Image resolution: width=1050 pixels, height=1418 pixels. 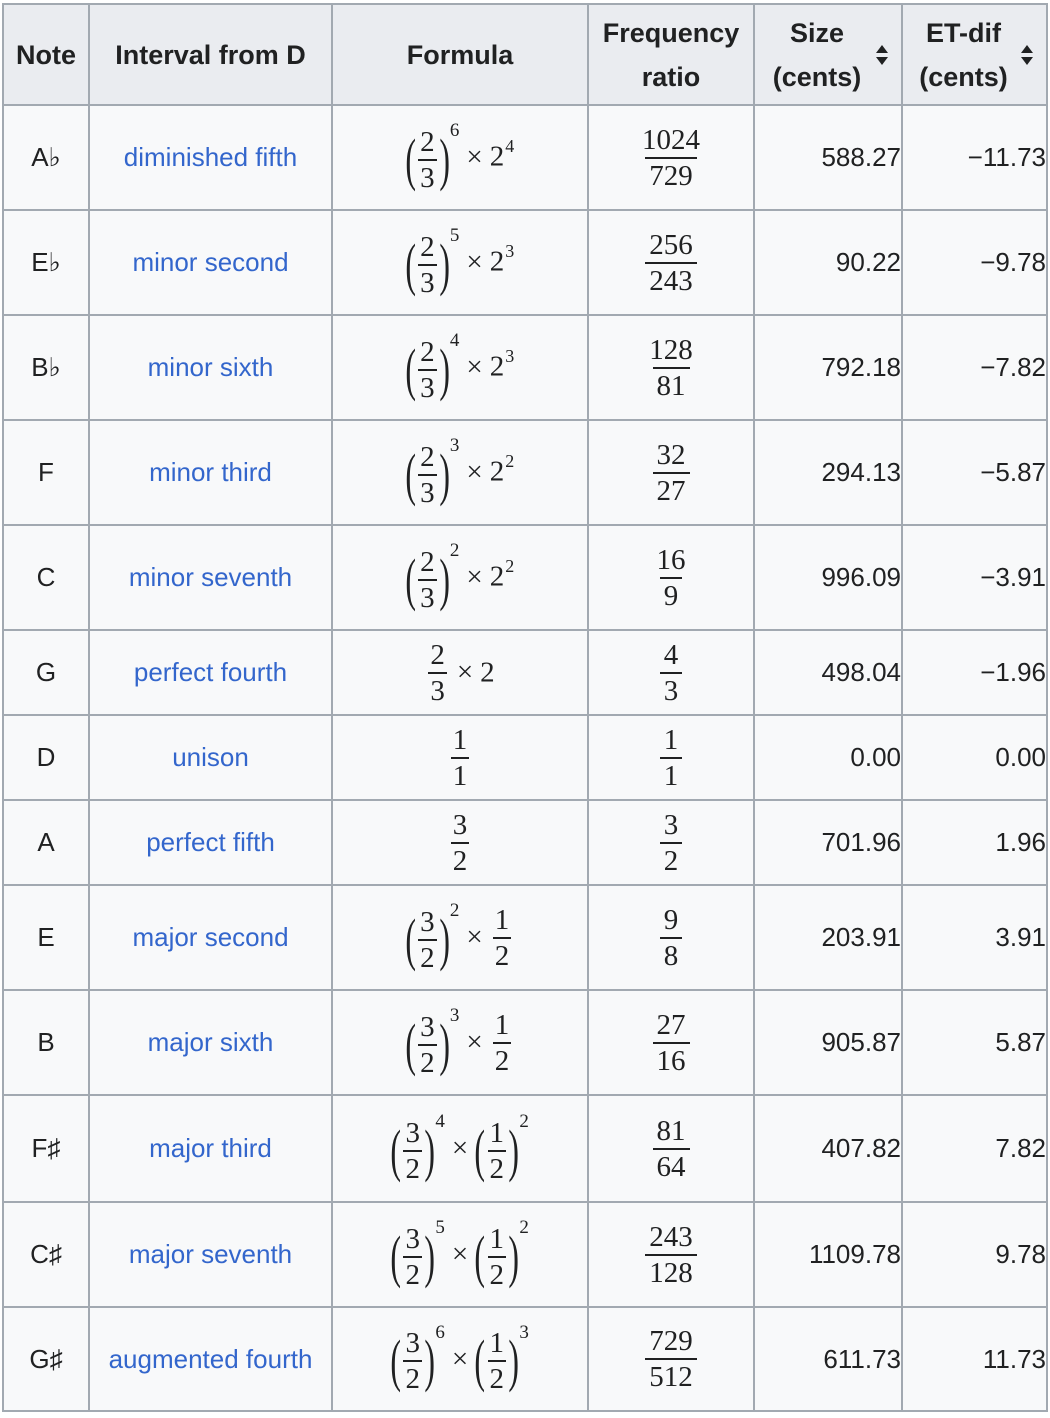 I want to click on header-note: Note, so click(x=46, y=54).